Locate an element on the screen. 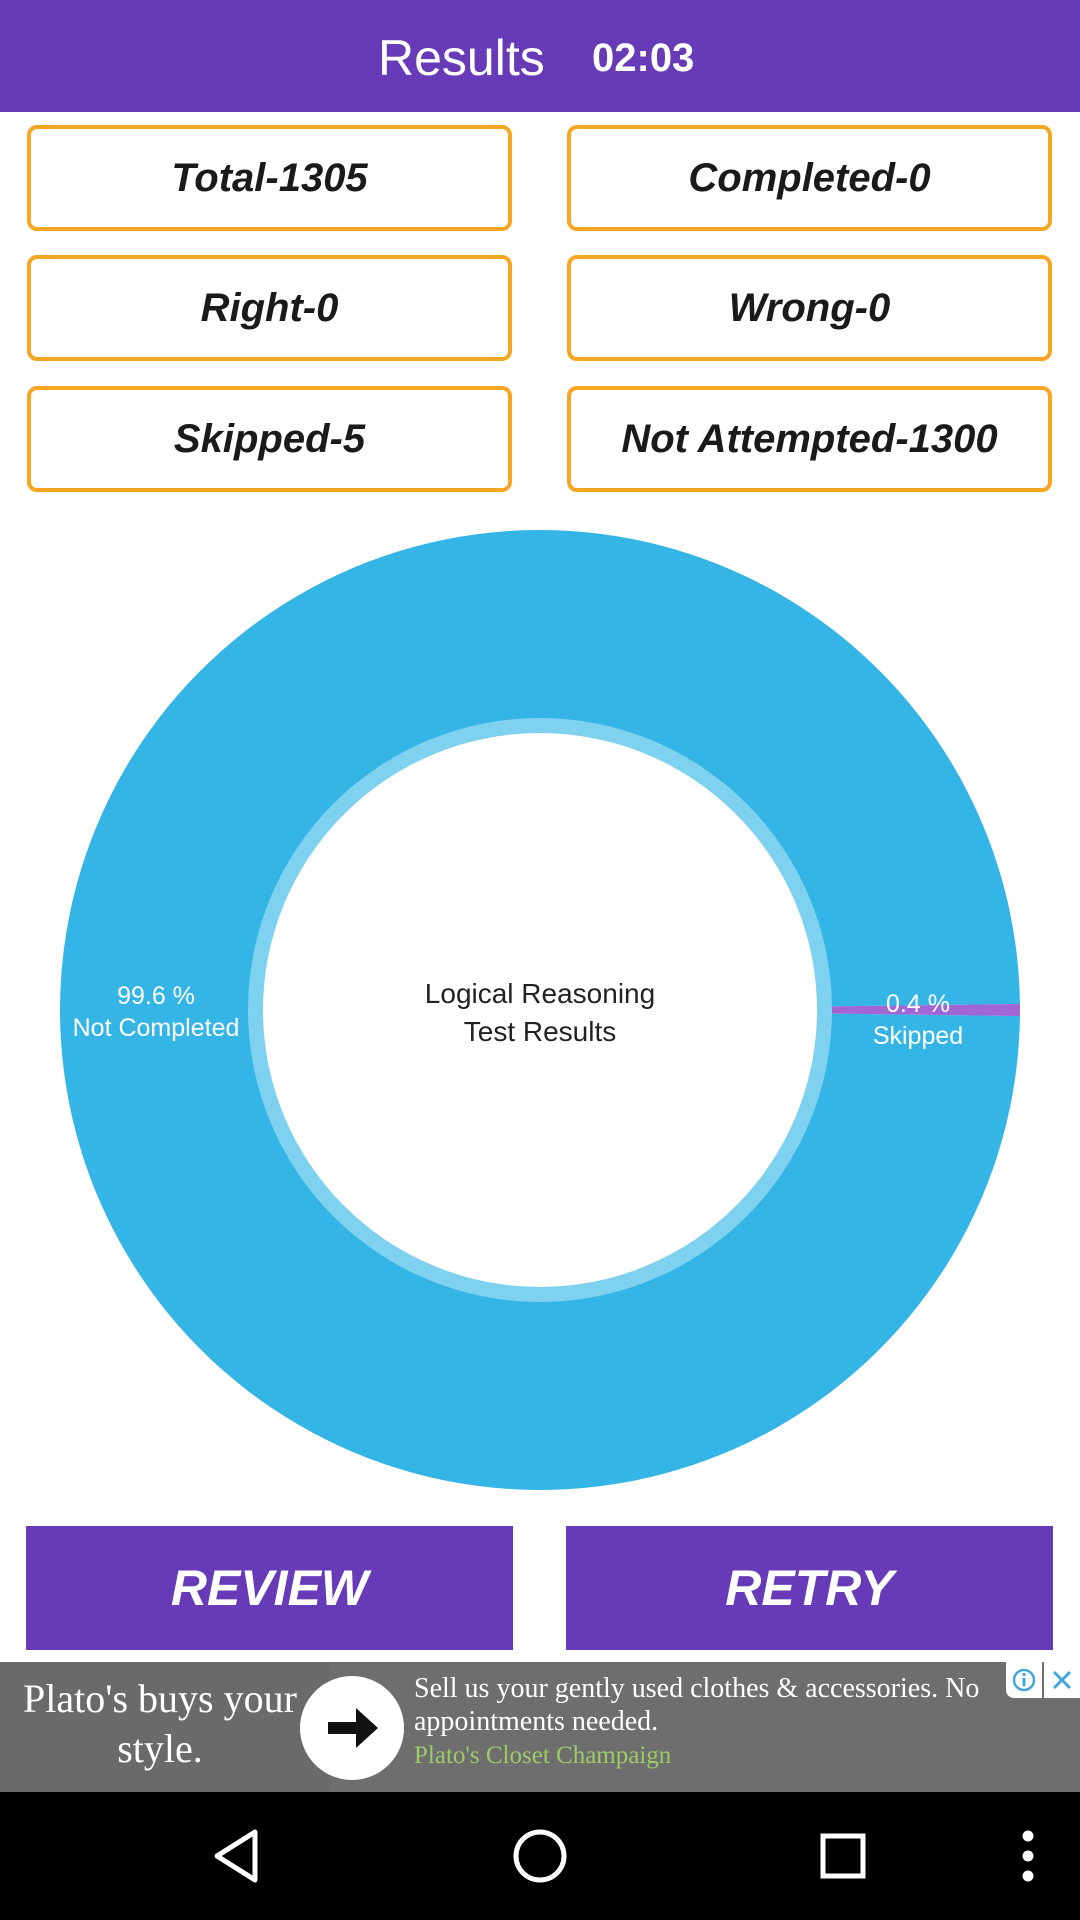 The height and width of the screenshot is (1920, 1080). ad-image-area is located at coordinates (165, 1727).